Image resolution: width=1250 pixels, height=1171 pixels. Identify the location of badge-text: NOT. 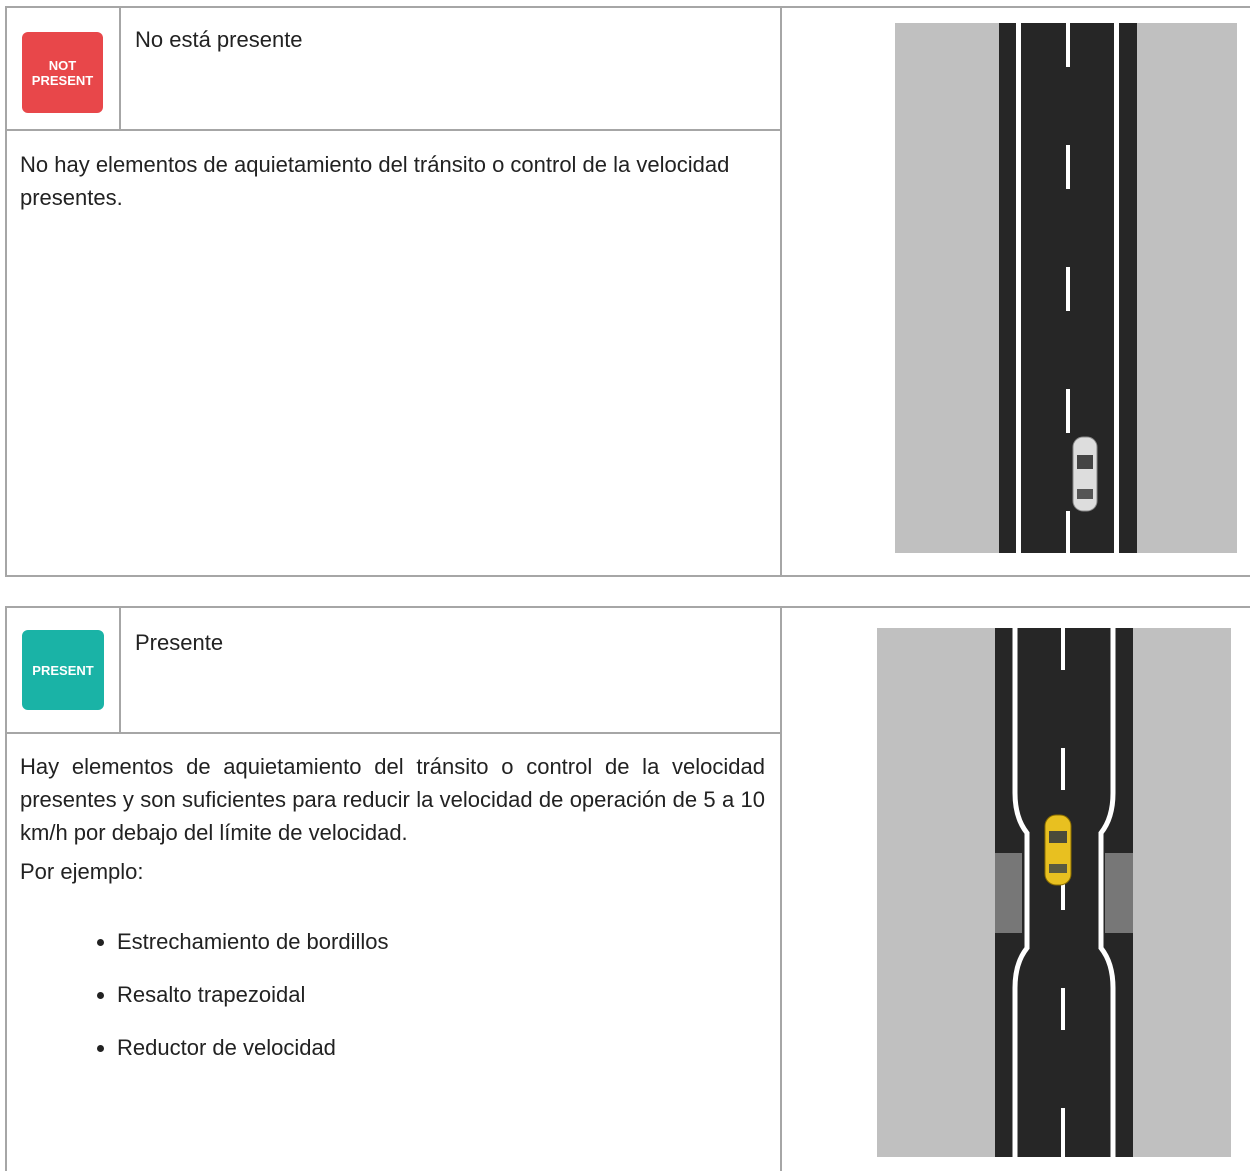
(62, 65).